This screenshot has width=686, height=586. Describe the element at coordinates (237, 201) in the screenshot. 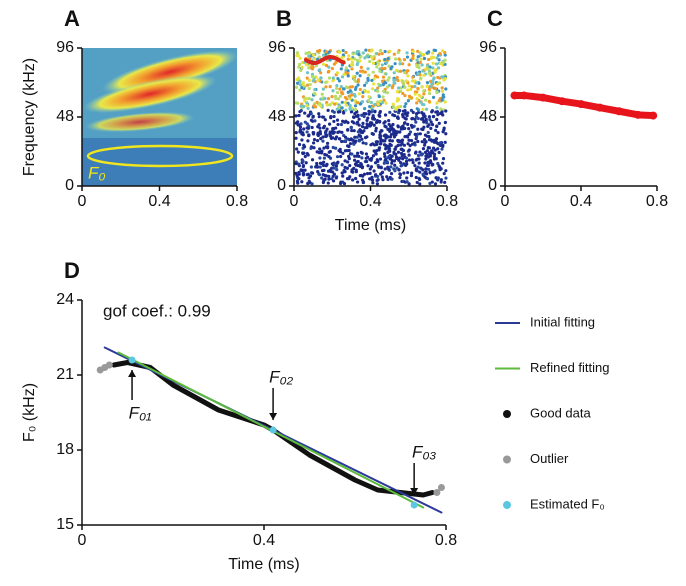

I see `x-tick-label: 0.8` at that location.